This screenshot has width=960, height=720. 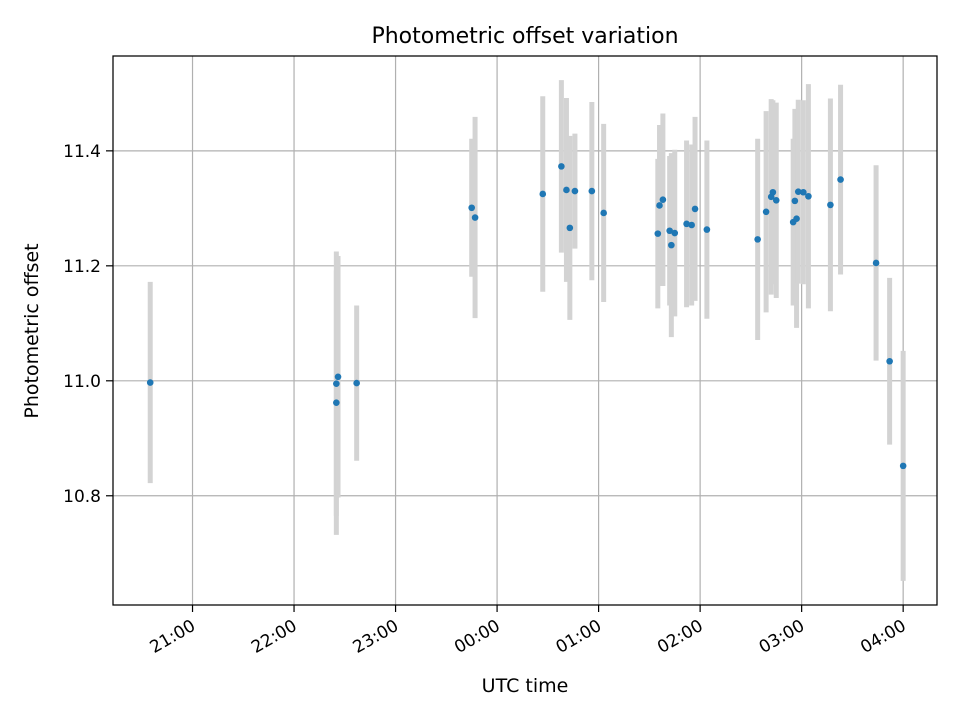 I want to click on y-tick-label: 11.2, so click(x=82, y=267).